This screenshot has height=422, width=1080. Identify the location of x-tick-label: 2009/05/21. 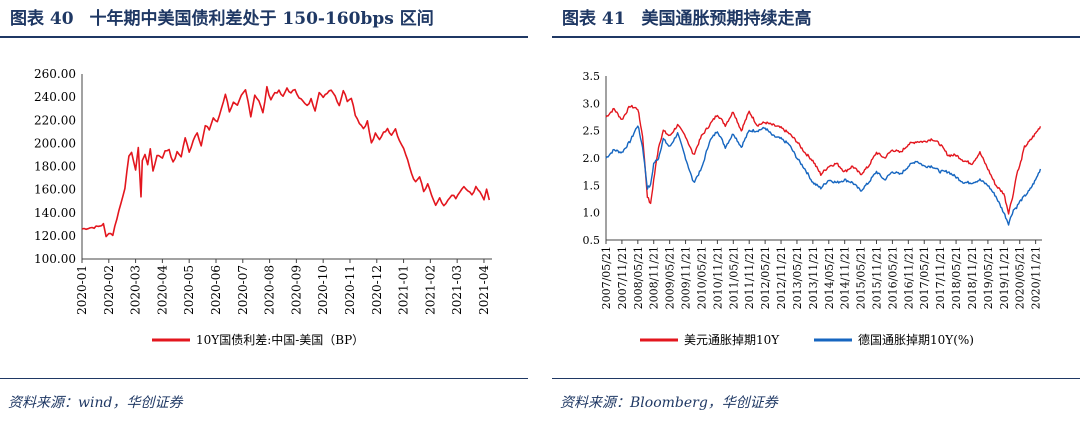
(670, 277).